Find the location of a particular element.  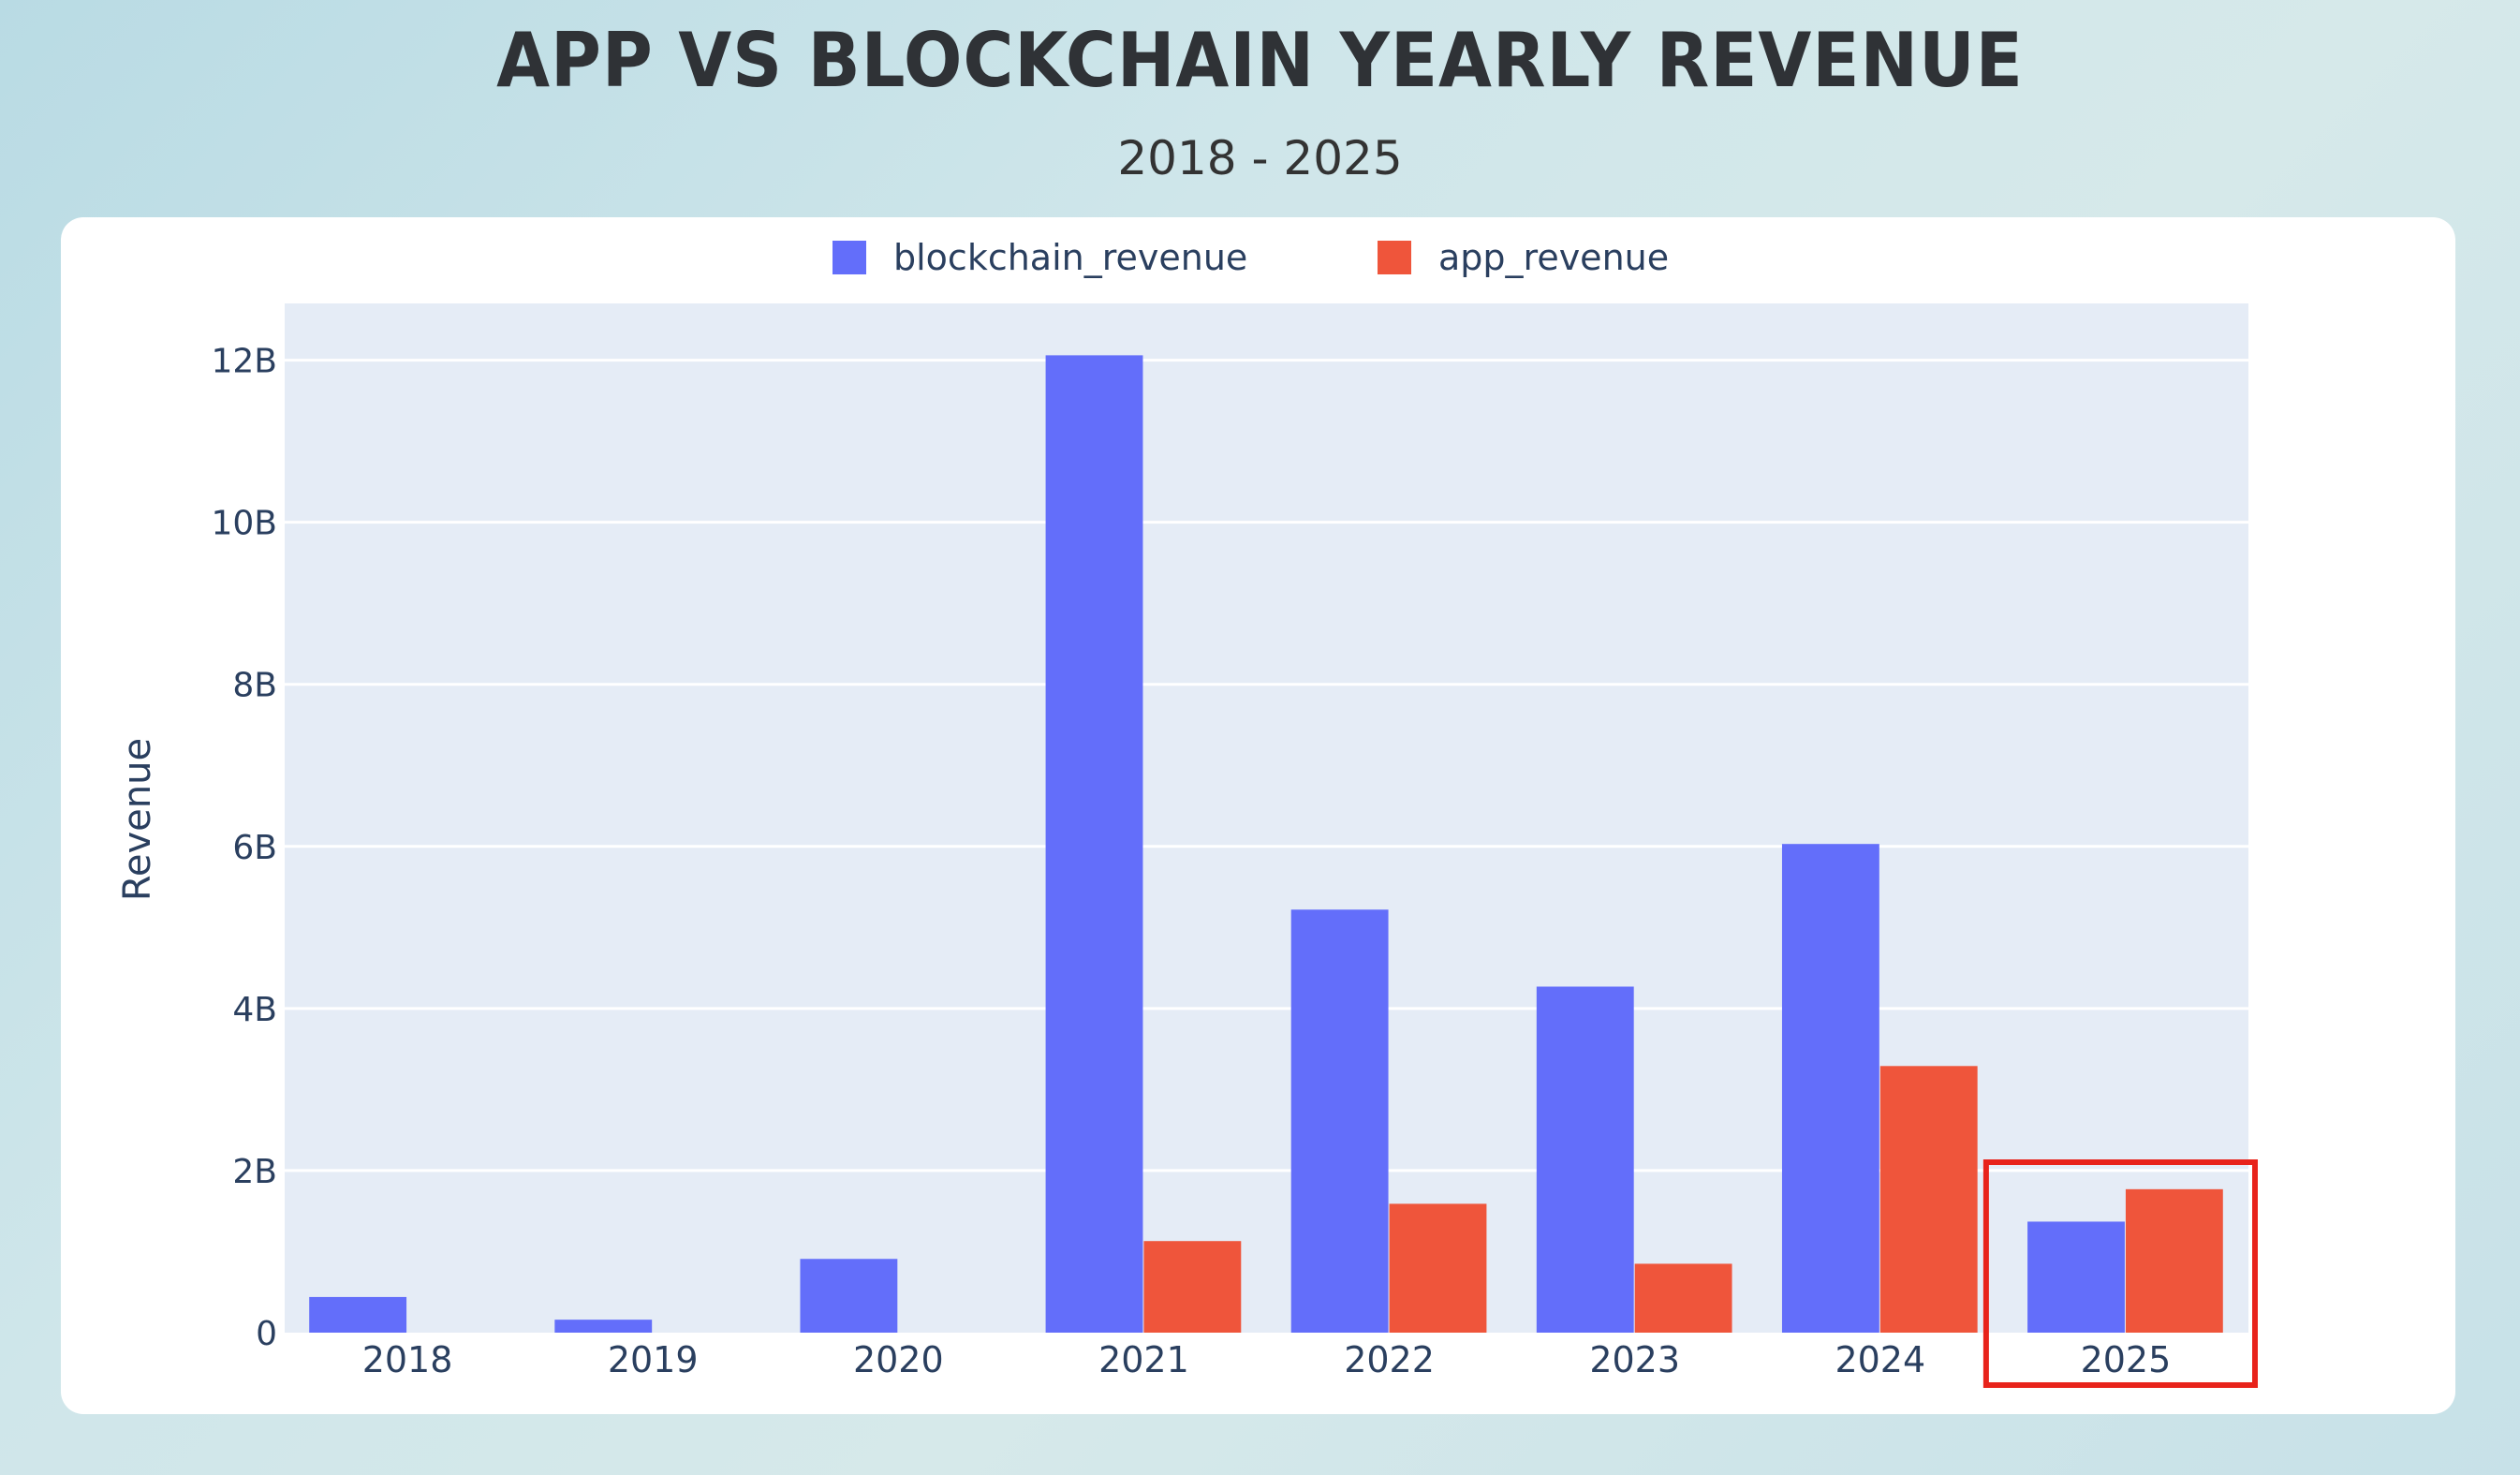

bar-app_revenue-2021 is located at coordinates (1192, 1287).